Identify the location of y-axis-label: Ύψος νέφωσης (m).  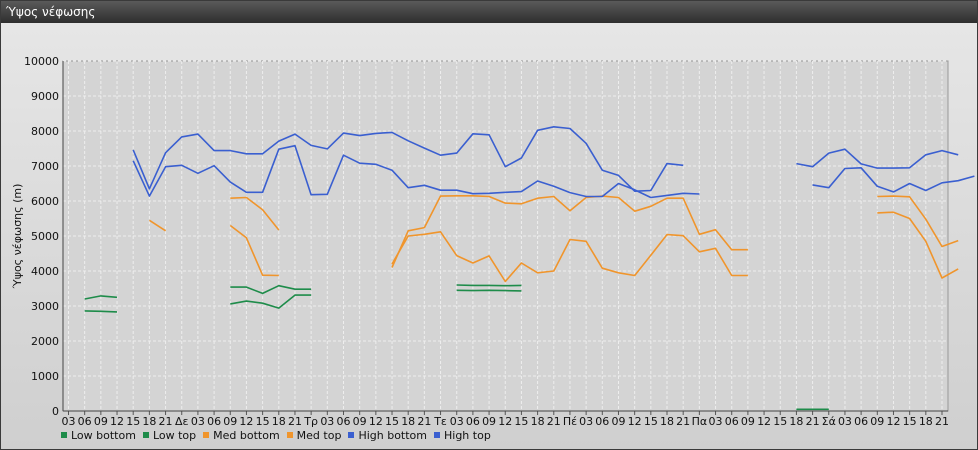
(17, 237).